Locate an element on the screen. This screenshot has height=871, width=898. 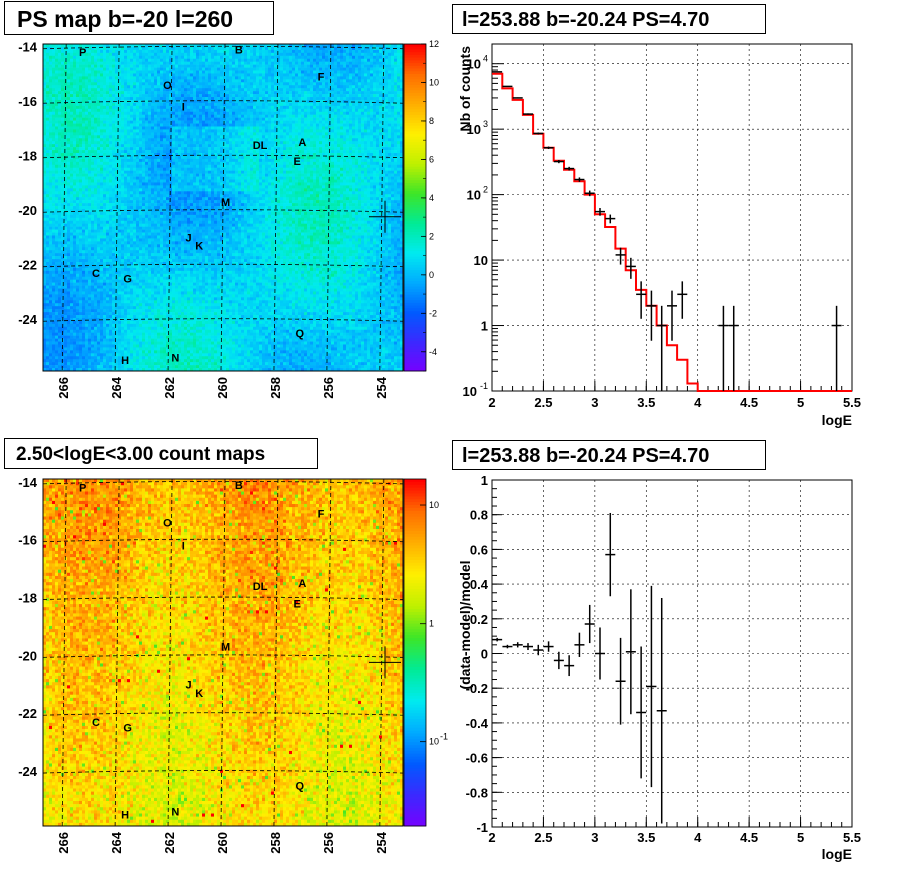
y-tick-label: 0 is located at coordinates (484, 654).